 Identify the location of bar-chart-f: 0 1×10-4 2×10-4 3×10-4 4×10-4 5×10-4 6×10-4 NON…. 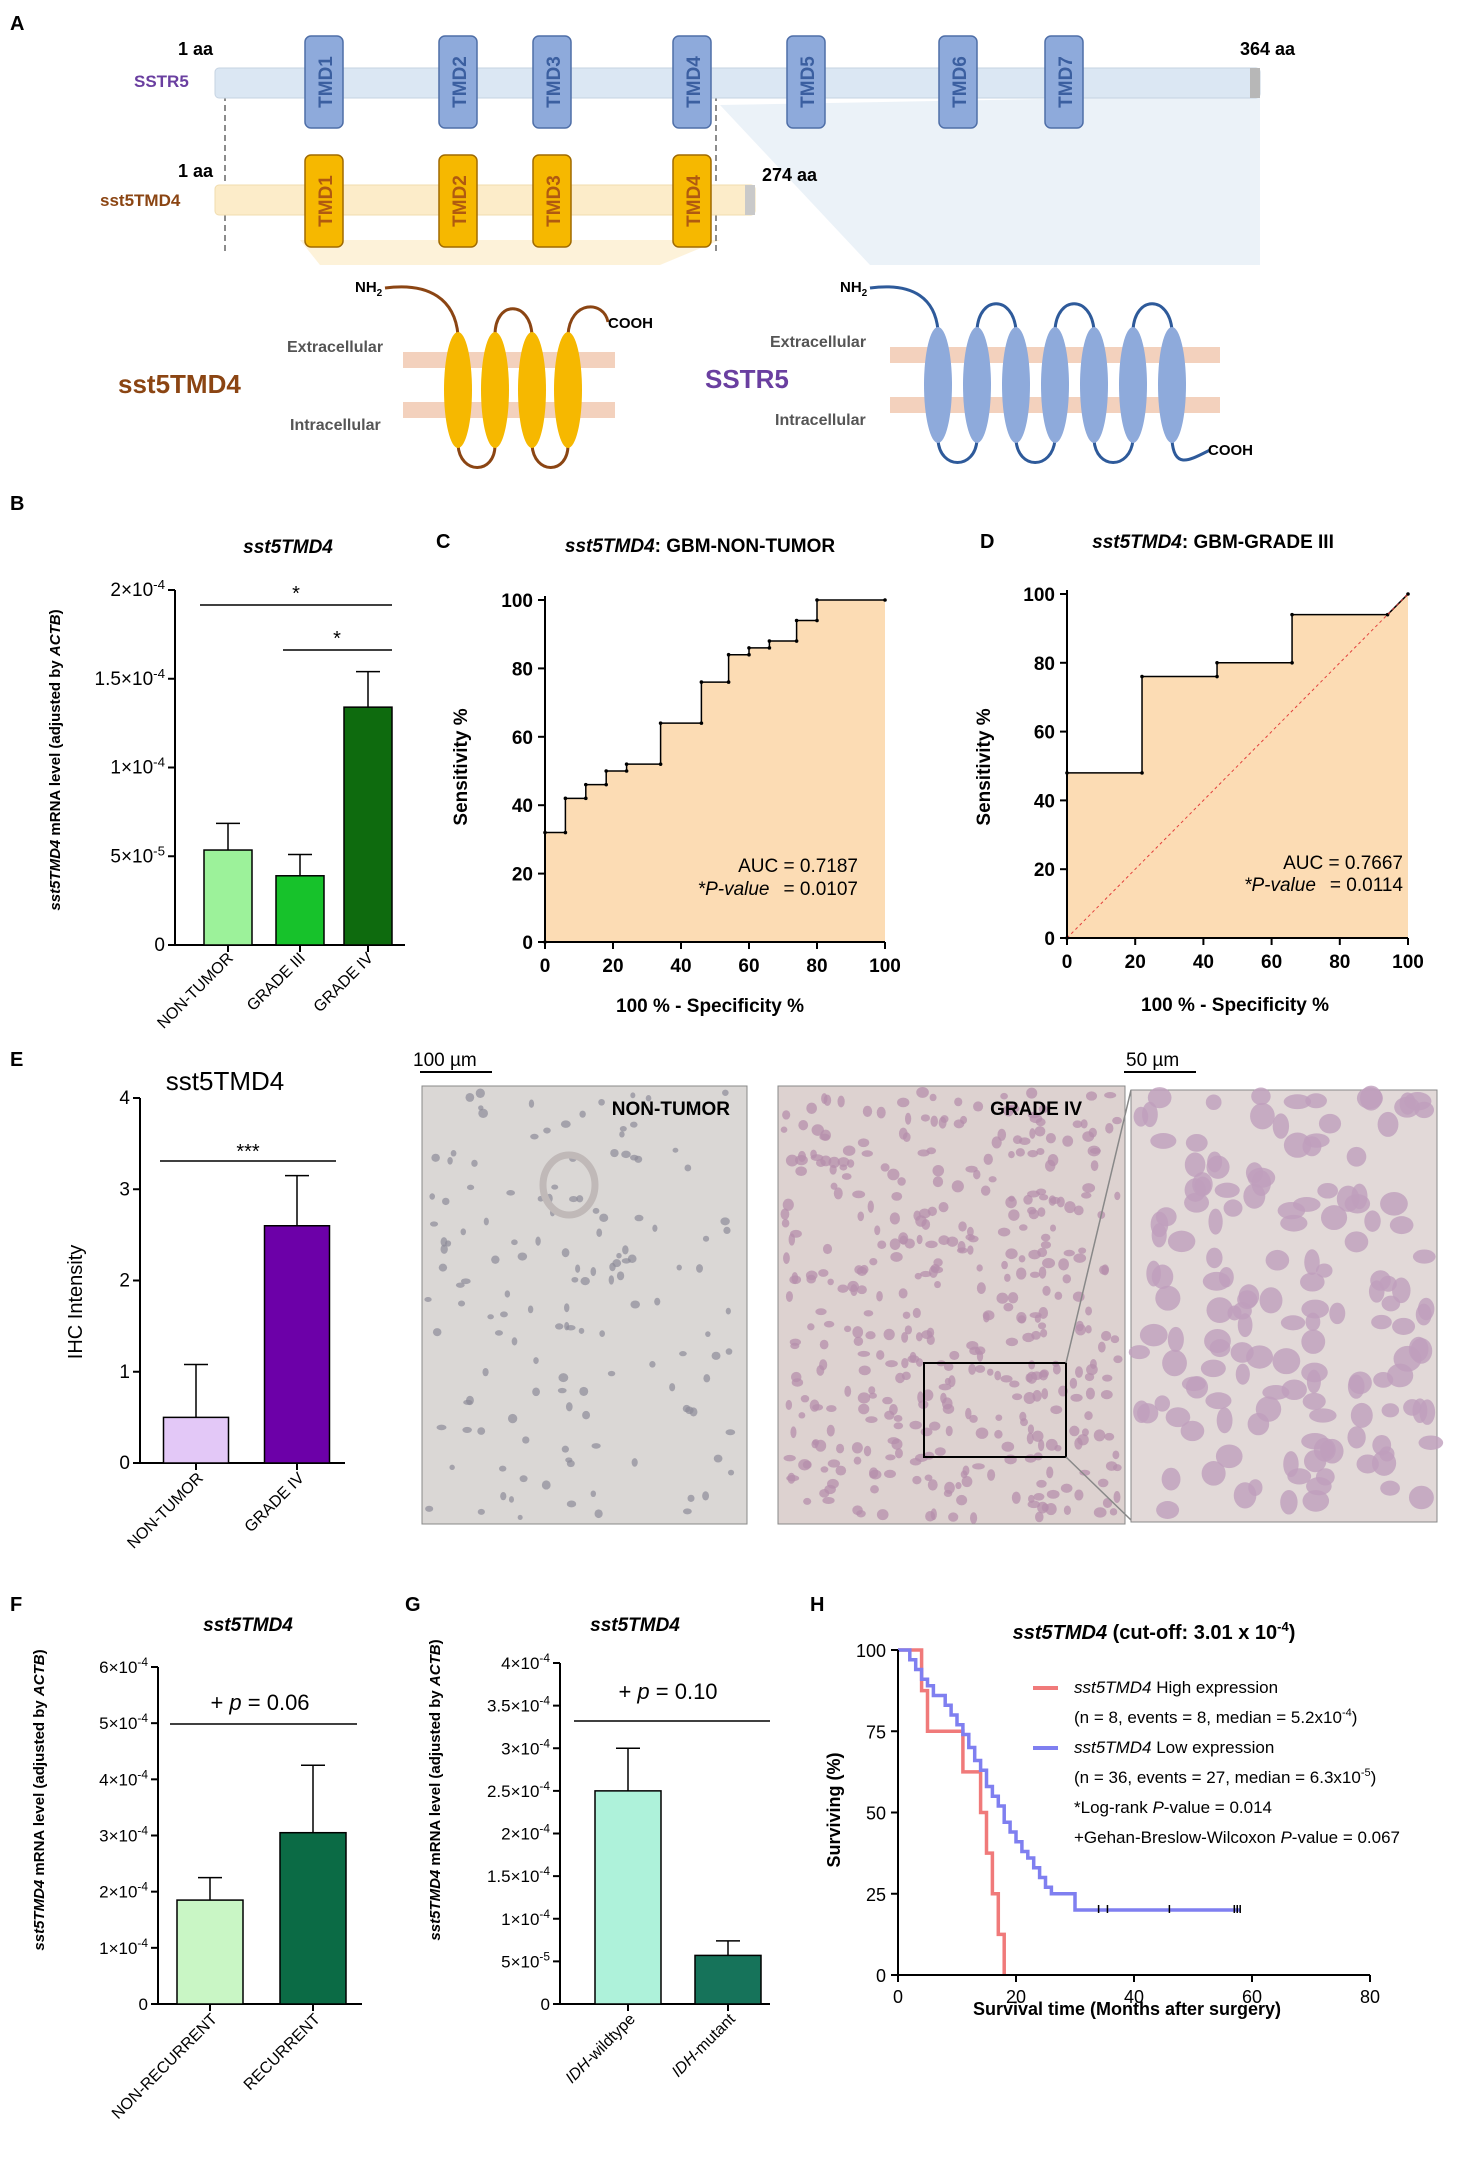
(230, 1889).